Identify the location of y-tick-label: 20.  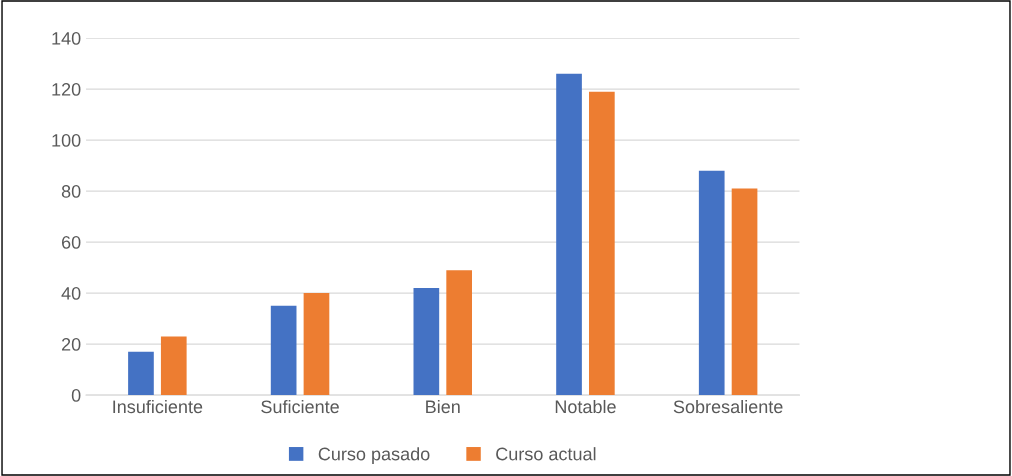
(71, 344).